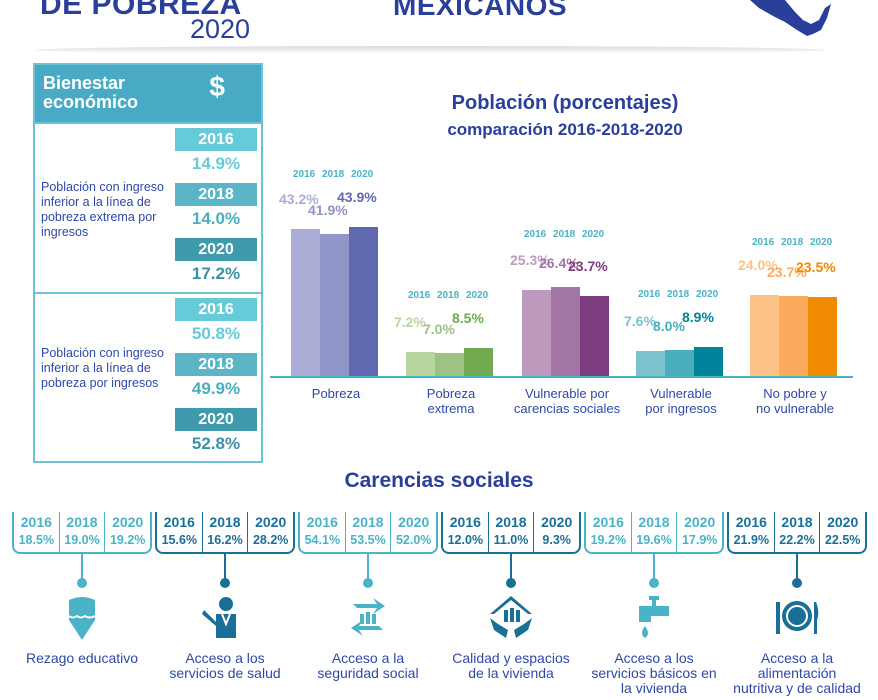 Image resolution: width=878 pixels, height=700 pixels. Describe the element at coordinates (216, 273) in the screenshot. I see `year-value: 17.2%` at that location.